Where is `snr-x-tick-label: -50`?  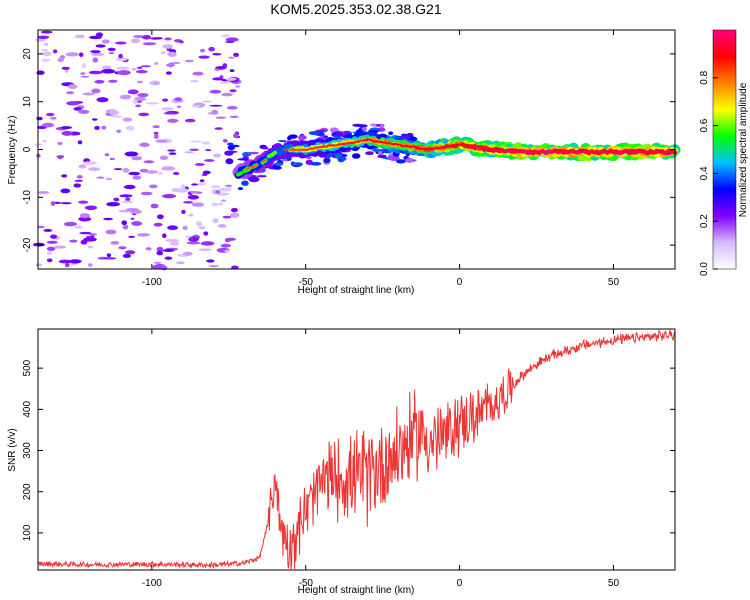
snr-x-tick-label: -50 is located at coordinates (305, 583).